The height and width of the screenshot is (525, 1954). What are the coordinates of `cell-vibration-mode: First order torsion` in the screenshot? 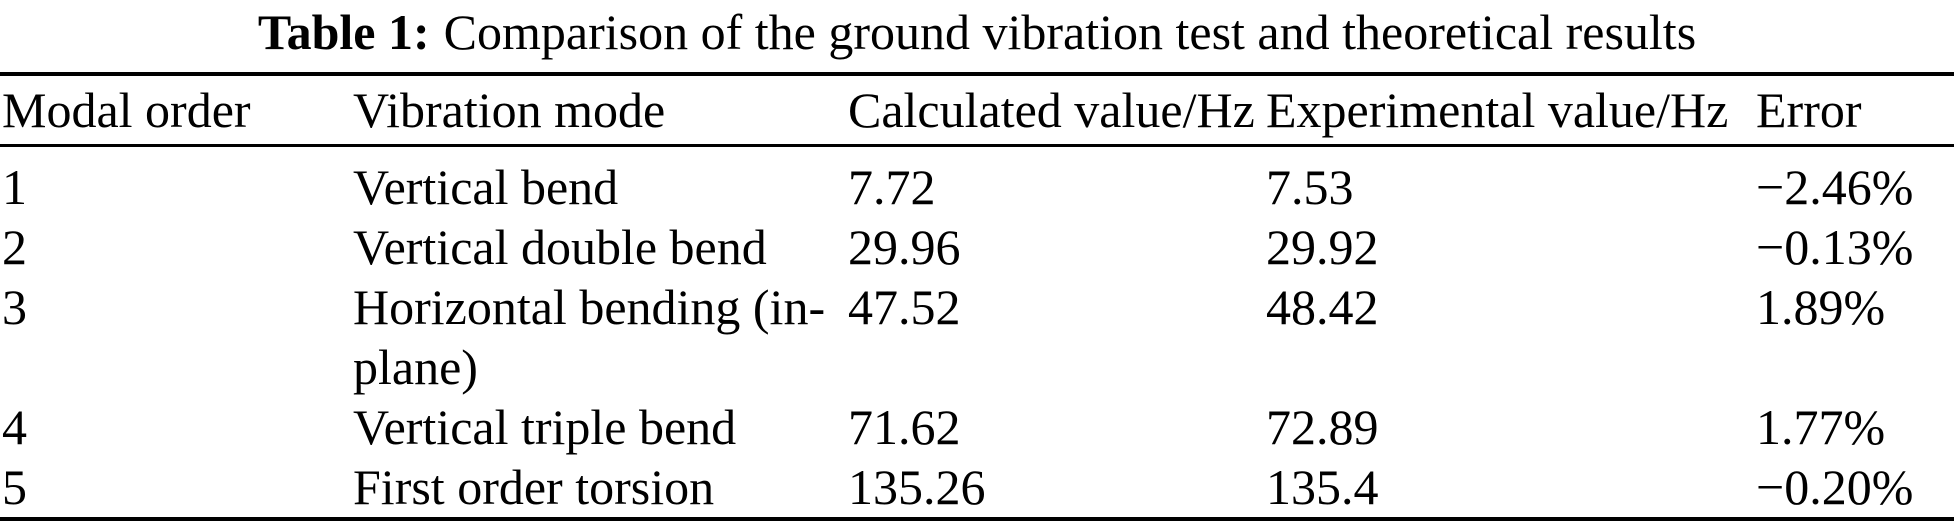 It's located at (534, 486).